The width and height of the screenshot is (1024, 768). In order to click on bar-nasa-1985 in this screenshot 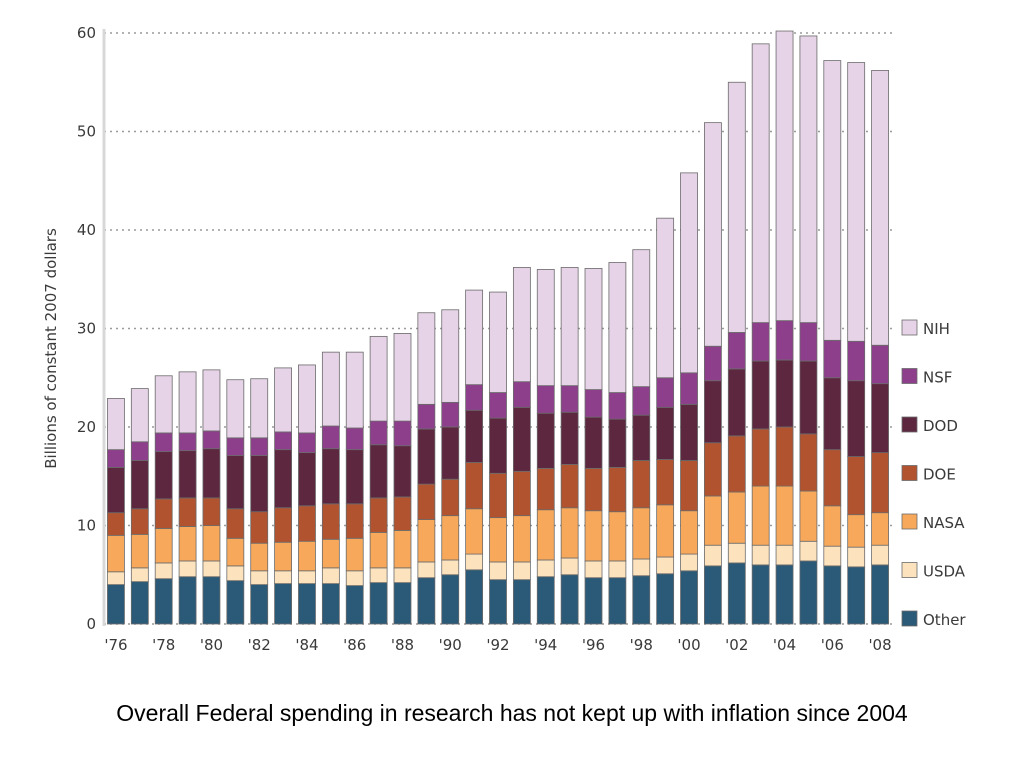, I will do `click(330, 553)`.